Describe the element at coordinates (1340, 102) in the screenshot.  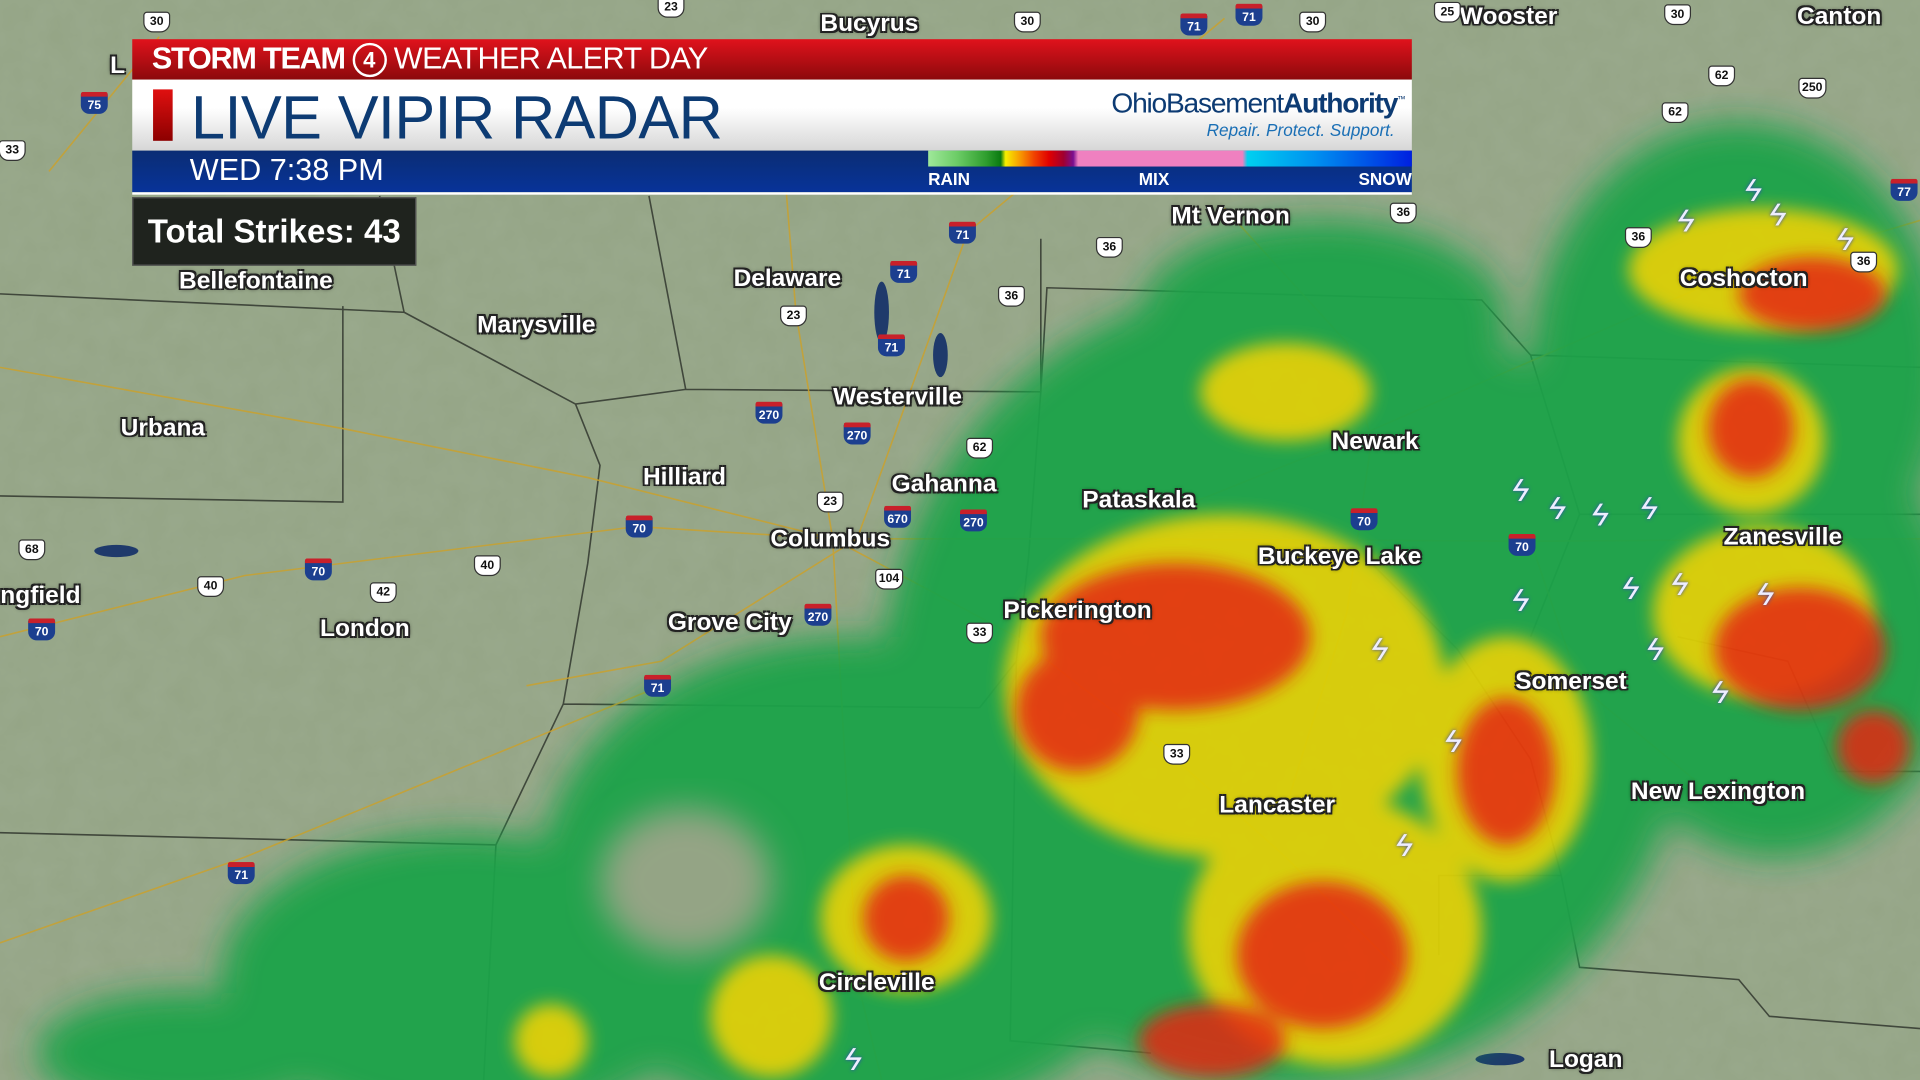
I see `sponsor-name-bold: Authority` at that location.